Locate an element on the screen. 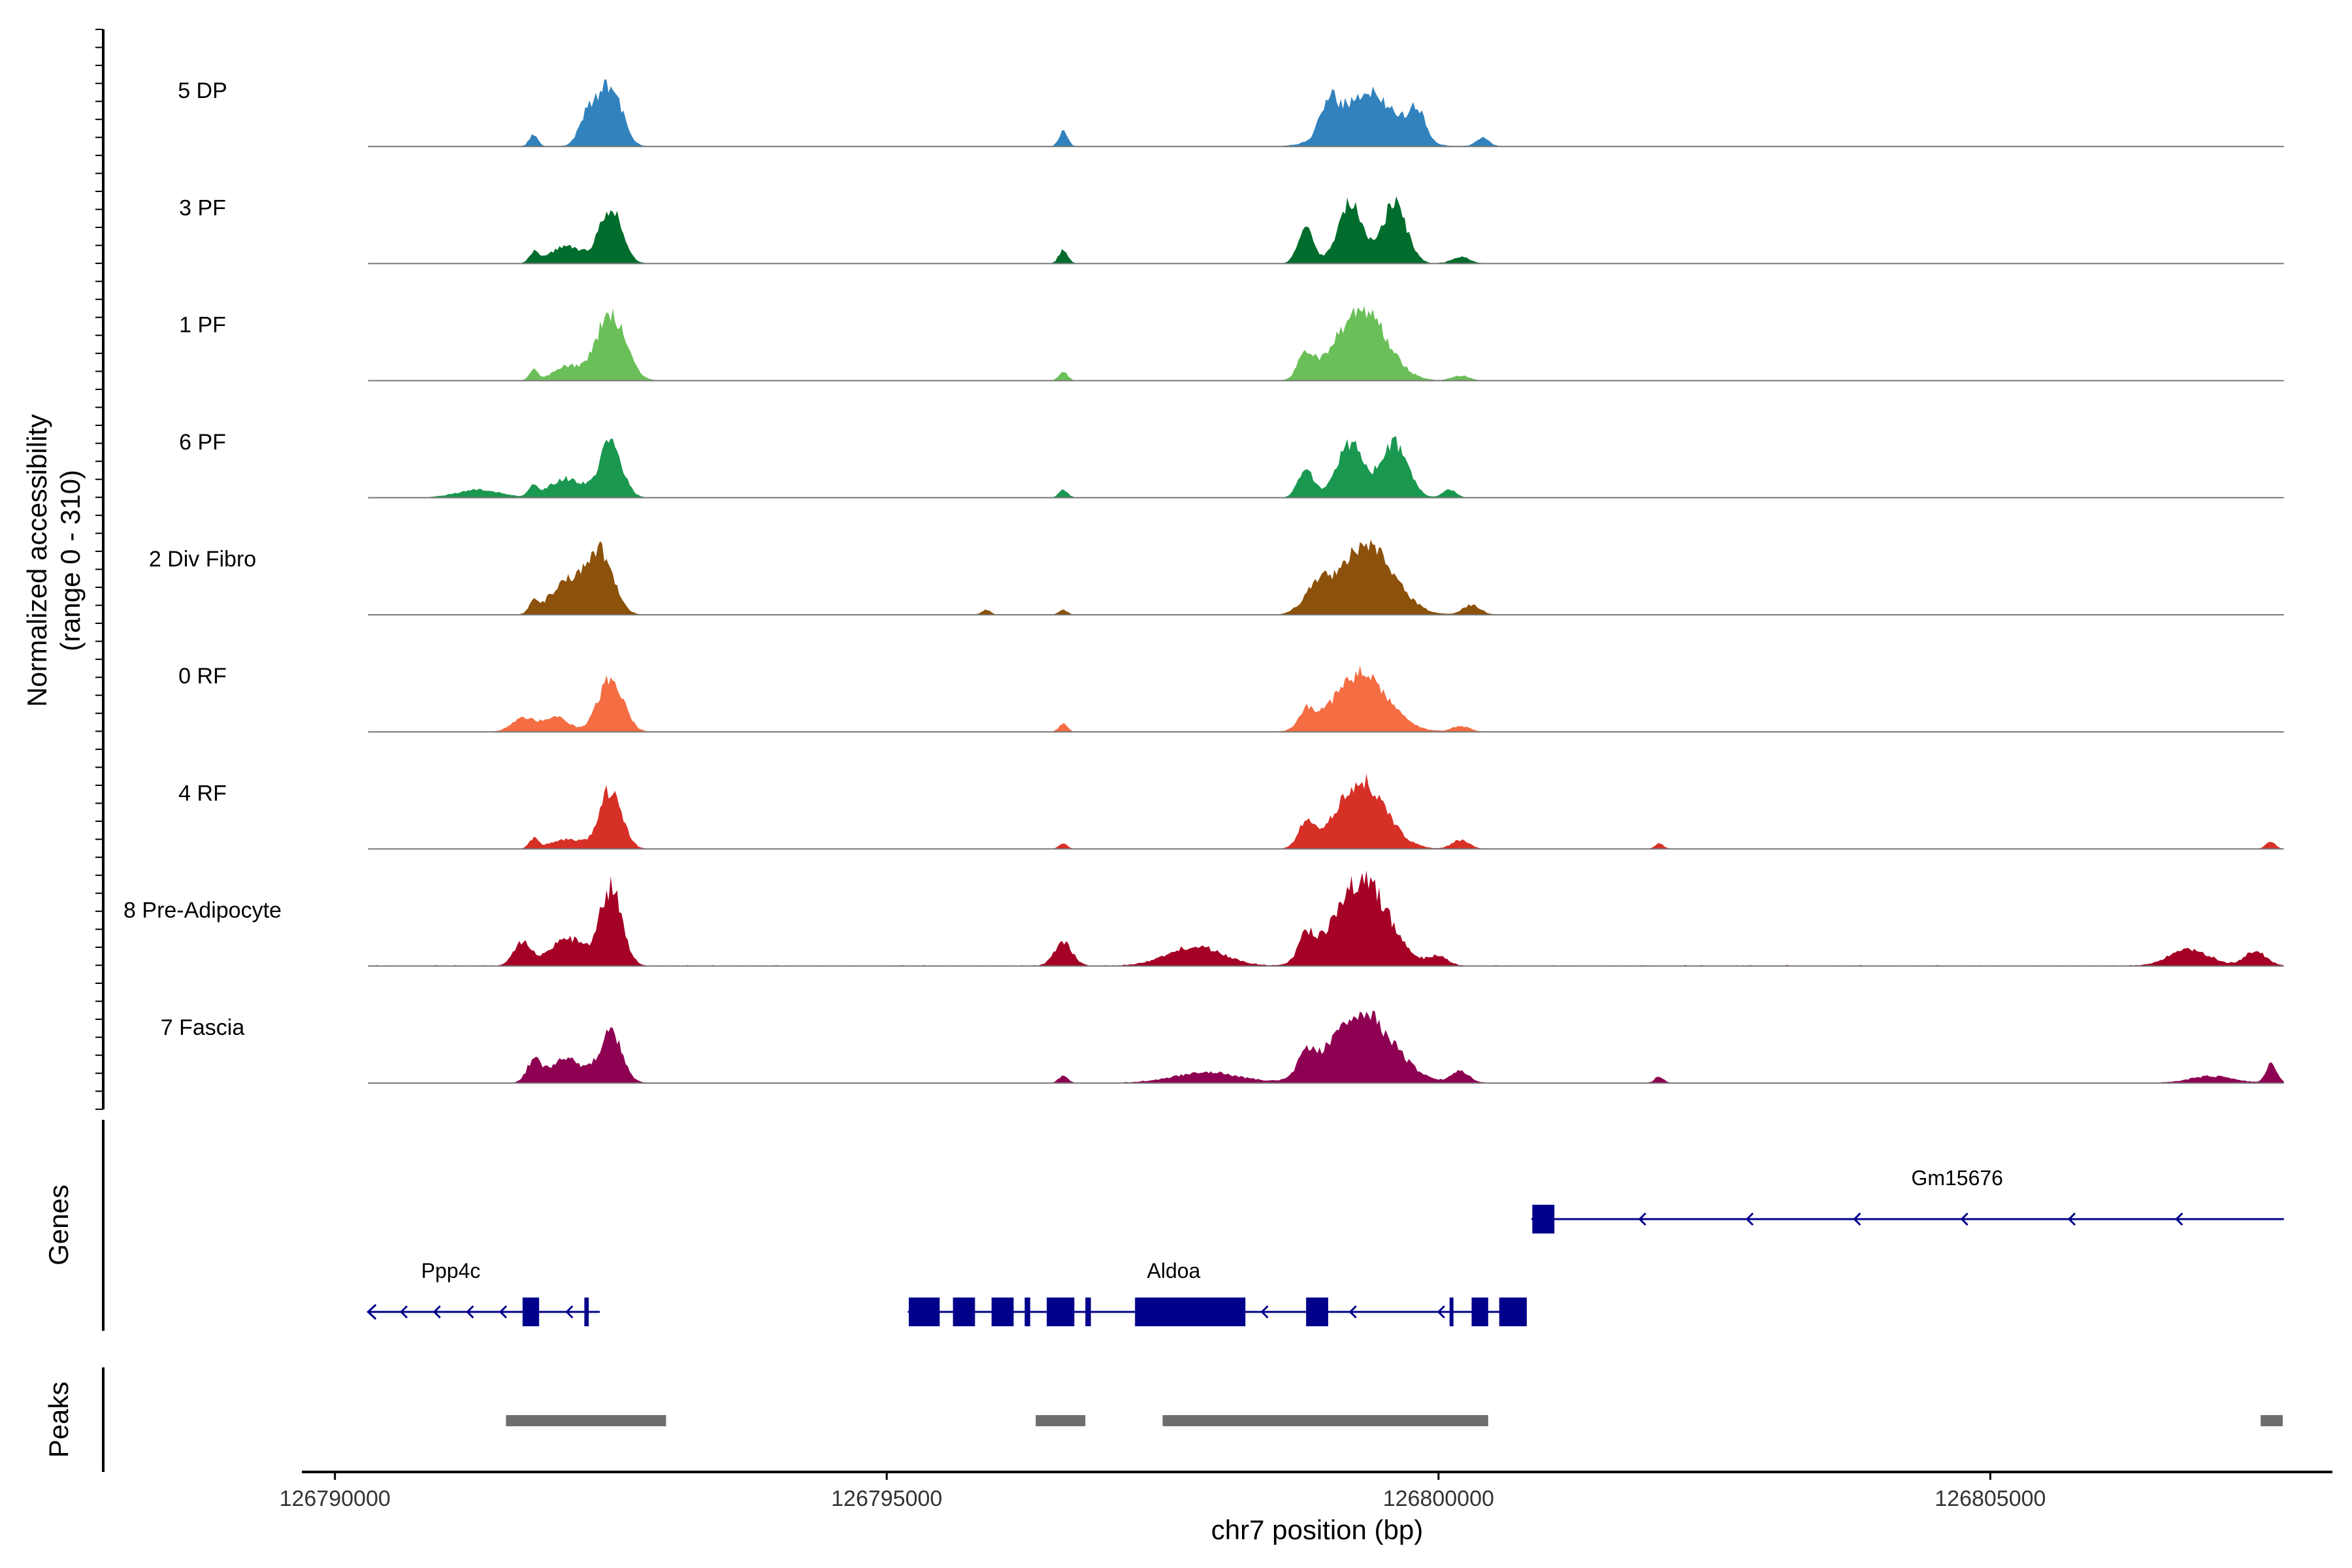 This screenshot has height=1568, width=2352. track-2-div-fibro: 2 Div Fibro is located at coordinates (1216, 577).